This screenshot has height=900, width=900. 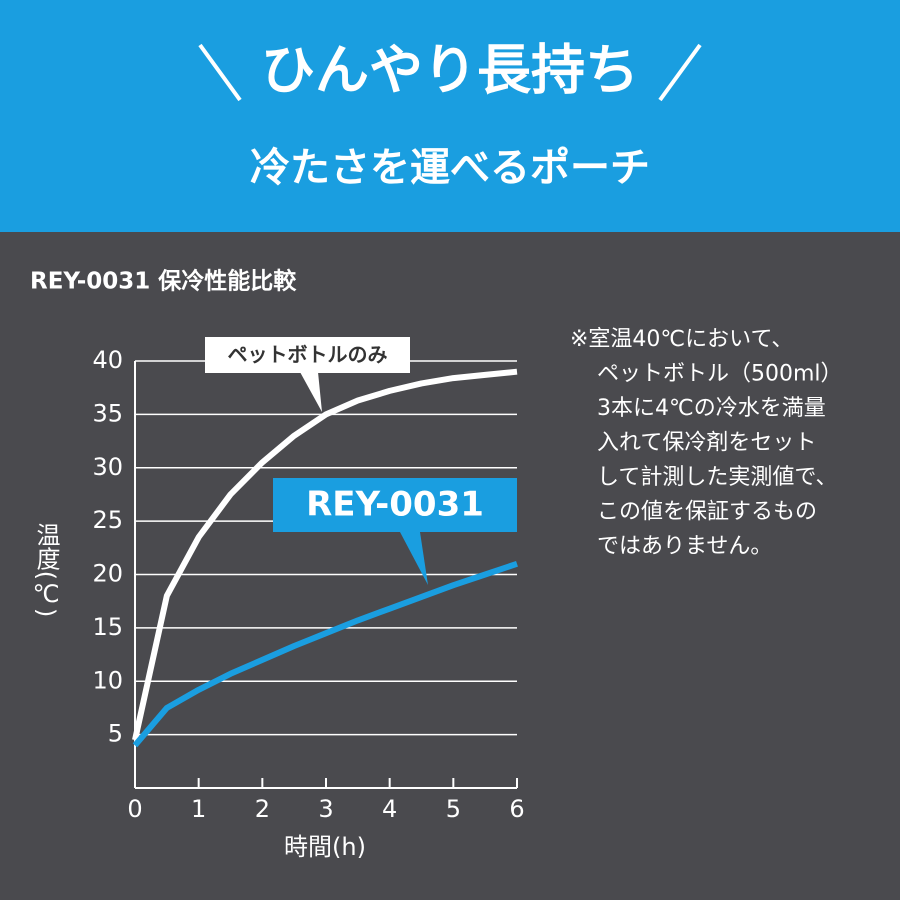 I want to click on slash-left, so click(x=220, y=72).